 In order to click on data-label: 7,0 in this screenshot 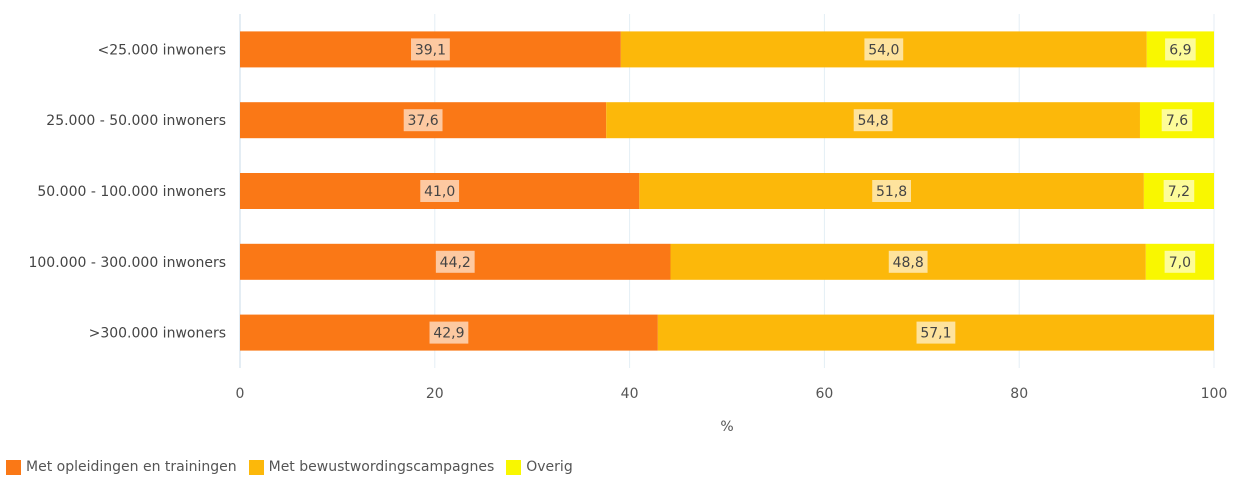, I will do `click(1180, 263)`.